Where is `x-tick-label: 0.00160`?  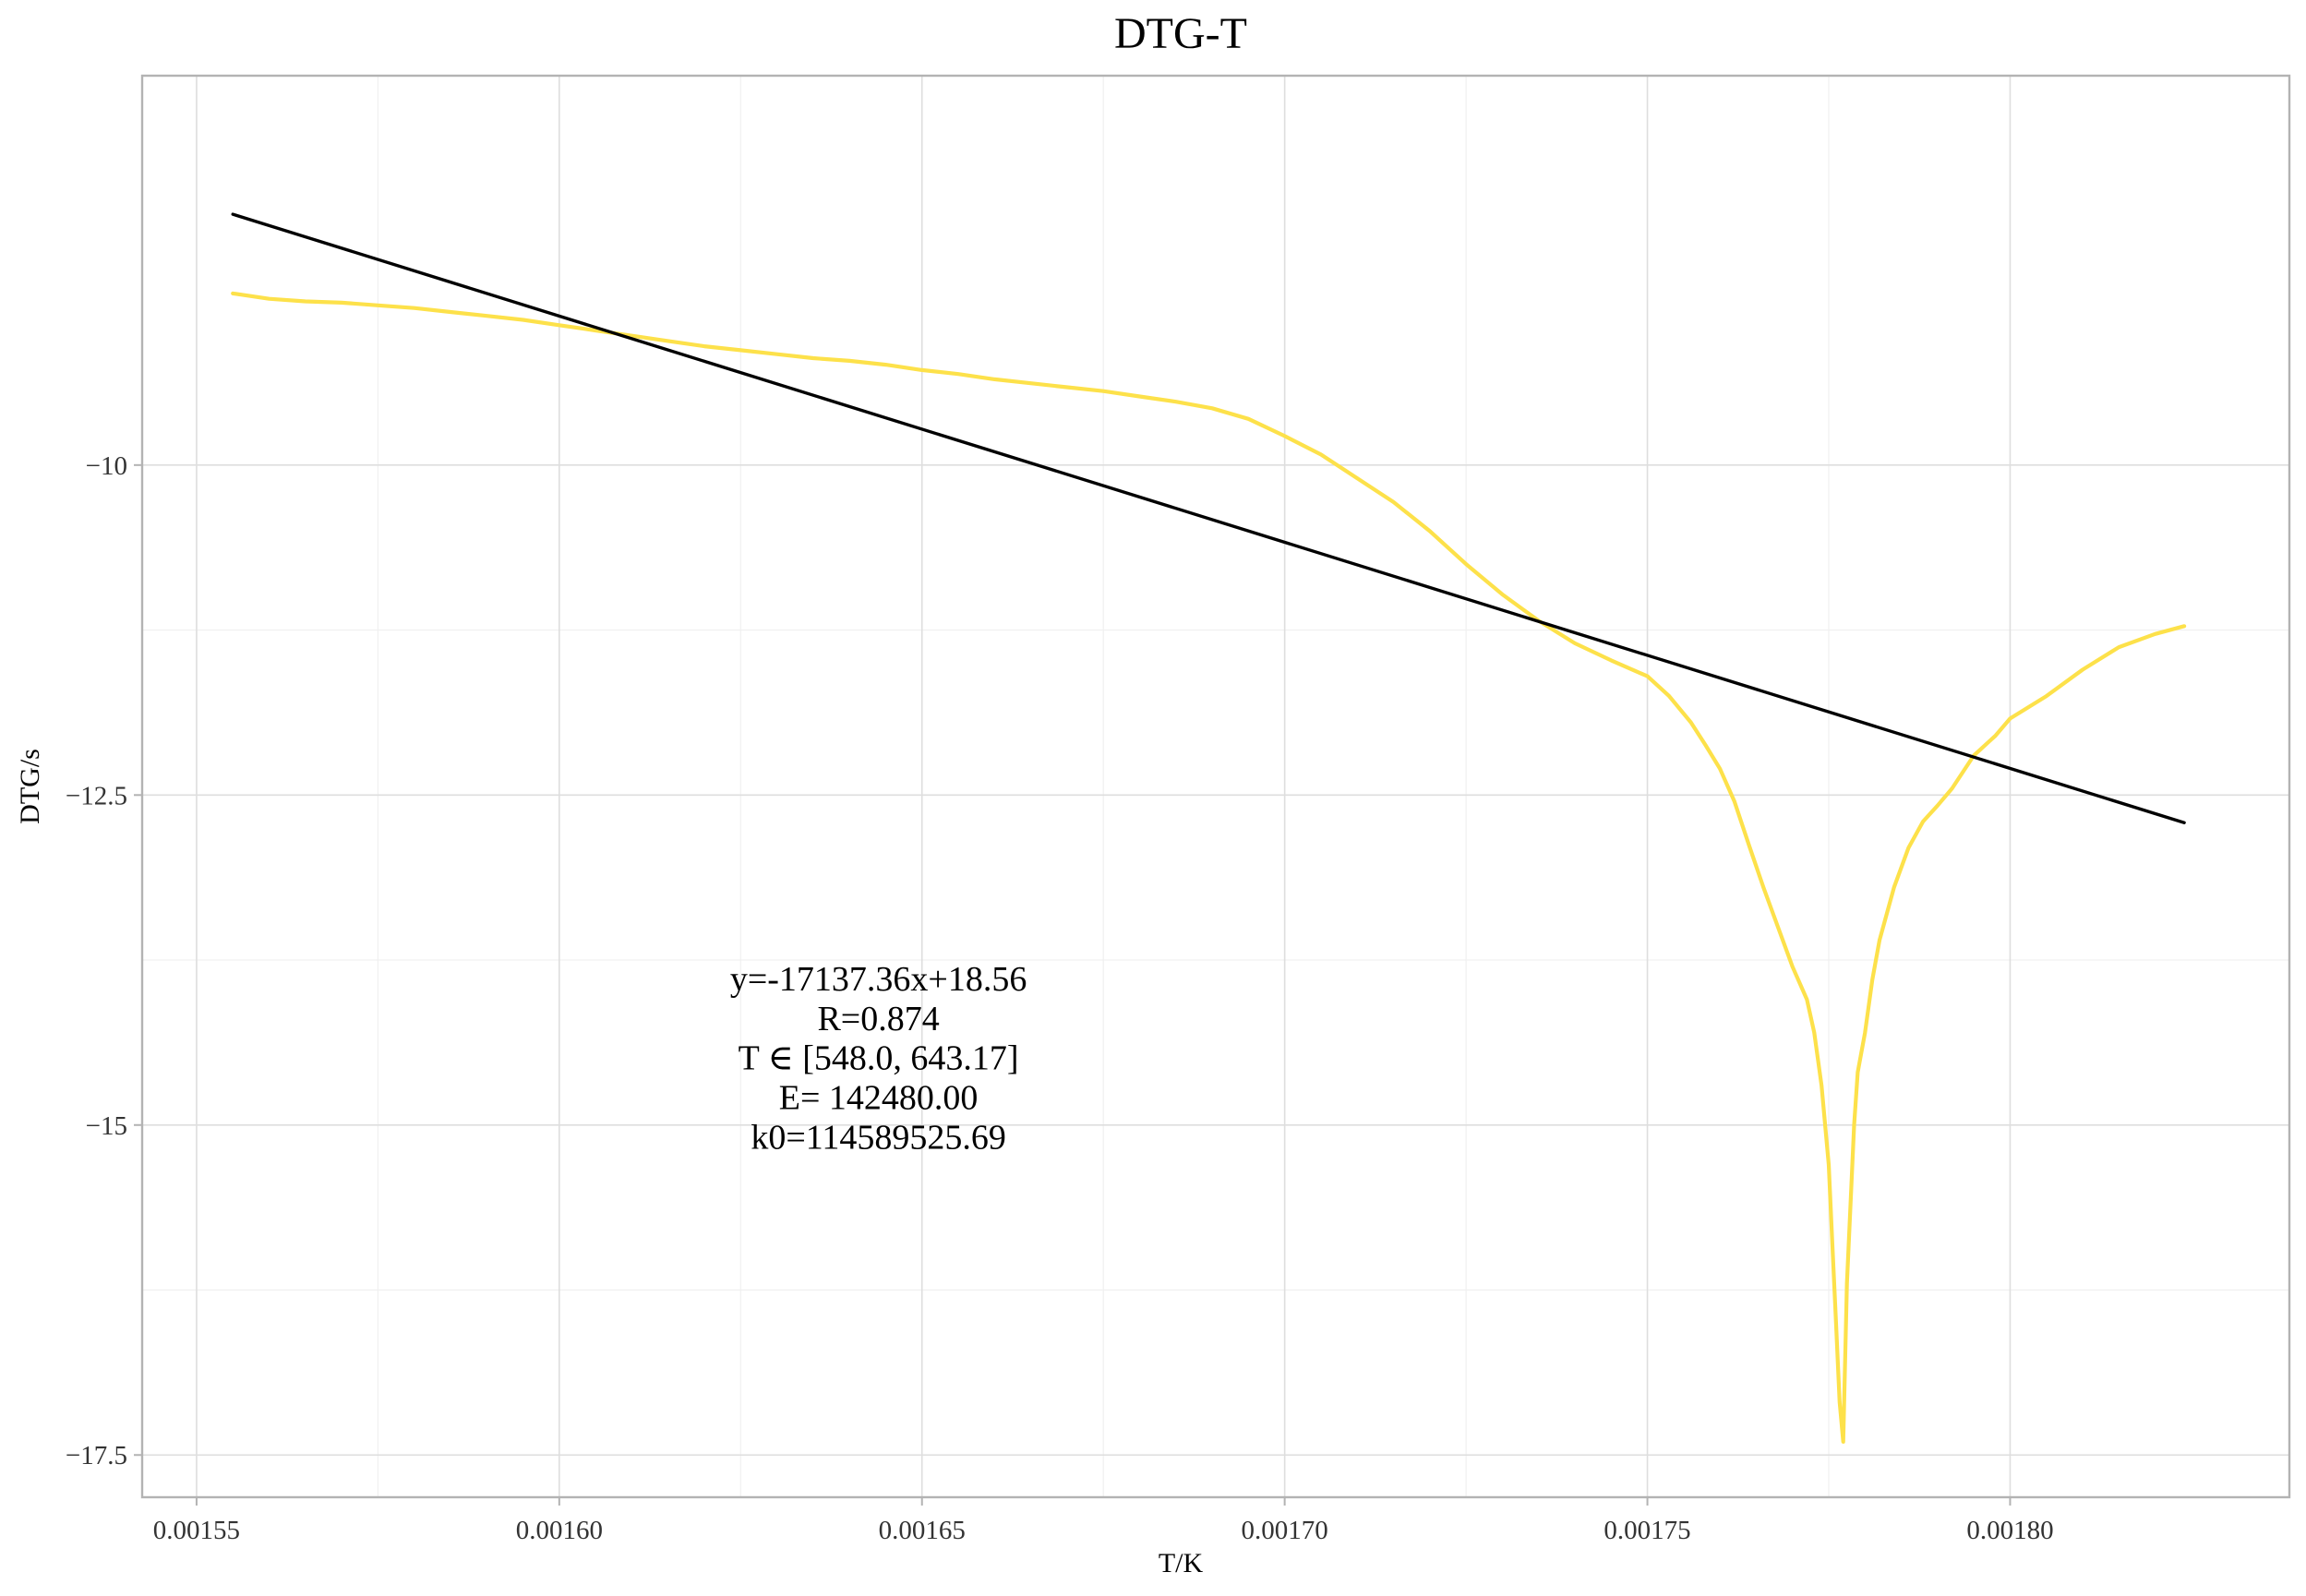 x-tick-label: 0.00160 is located at coordinates (559, 1530).